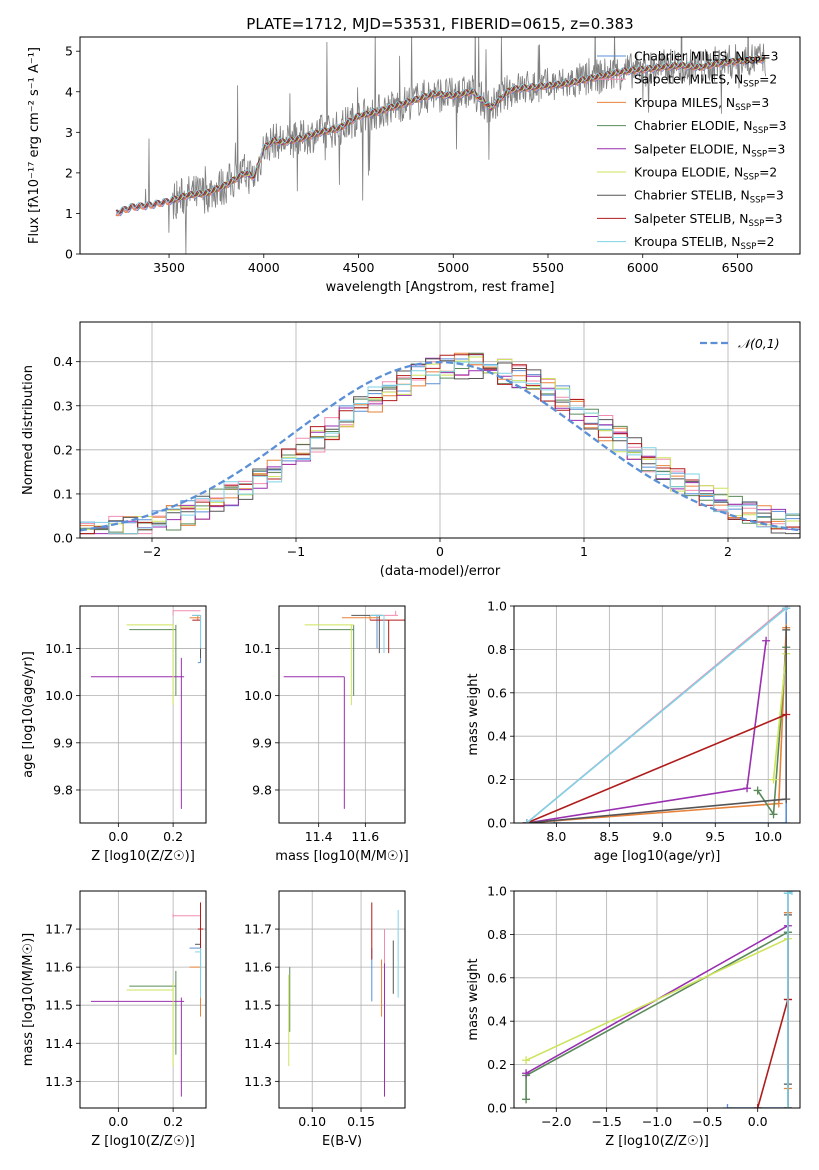 The width and height of the screenshot is (819, 1170). What do you see at coordinates (556, 836) in the screenshot?
I see `x-tick-label: 8.0` at bounding box center [556, 836].